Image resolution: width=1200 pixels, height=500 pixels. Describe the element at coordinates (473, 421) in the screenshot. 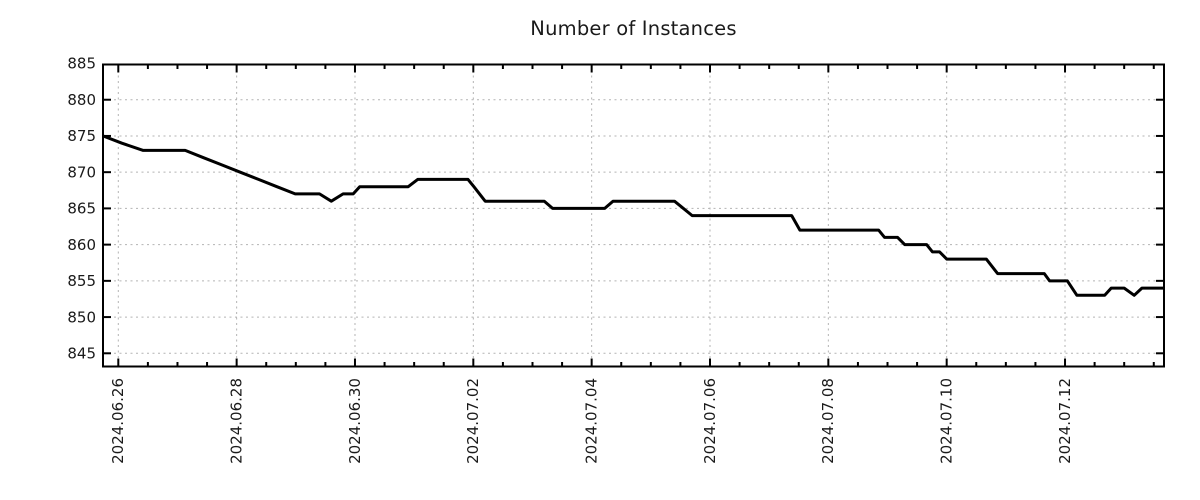

I see `x-tick-label: 2024.07.02` at that location.